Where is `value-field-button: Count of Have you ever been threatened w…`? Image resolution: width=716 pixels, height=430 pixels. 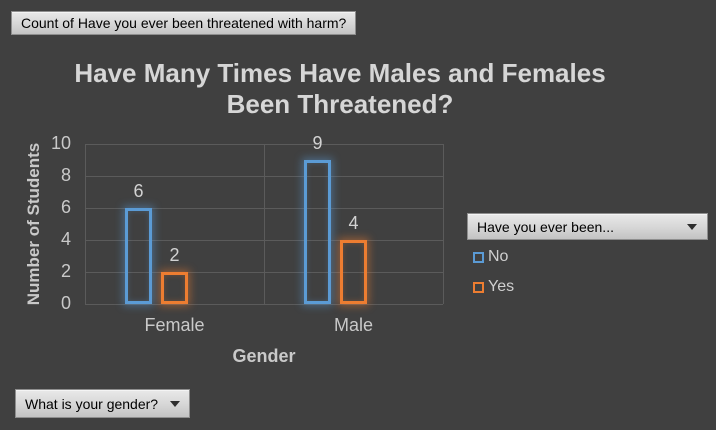
value-field-button: Count of Have you ever been threatened w… is located at coordinates (184, 23).